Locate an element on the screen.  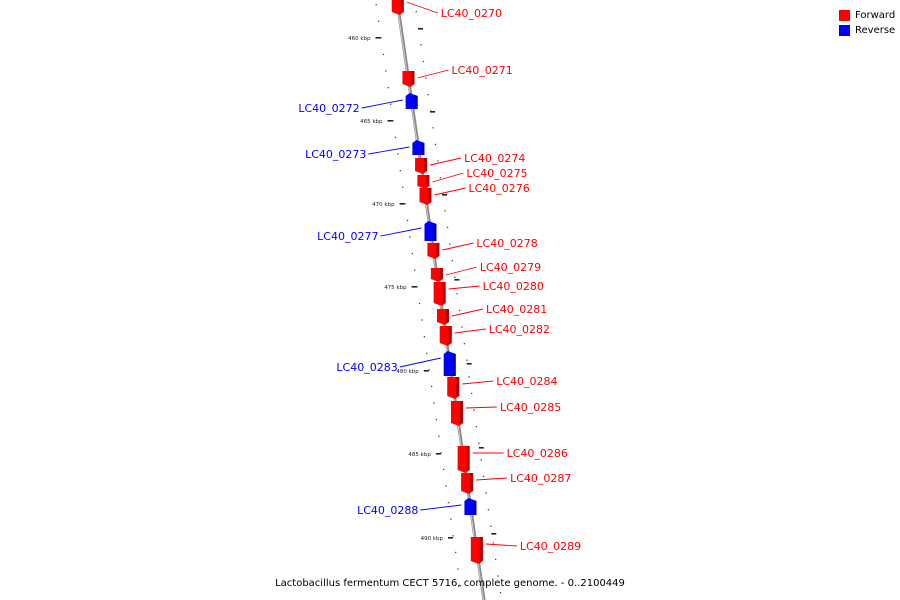
gene-label: LC40_0271 is located at coordinates (481, 70).